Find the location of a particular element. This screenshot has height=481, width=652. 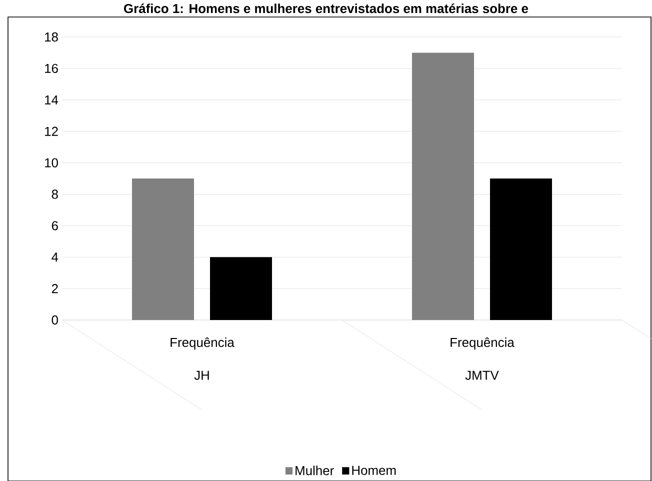

y-tick-label: 14 is located at coordinates (51, 99).